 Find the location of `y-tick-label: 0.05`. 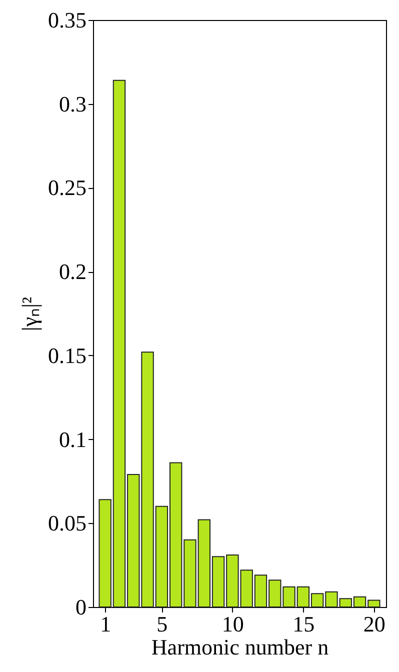

y-tick-label: 0.05 is located at coordinates (67, 523).